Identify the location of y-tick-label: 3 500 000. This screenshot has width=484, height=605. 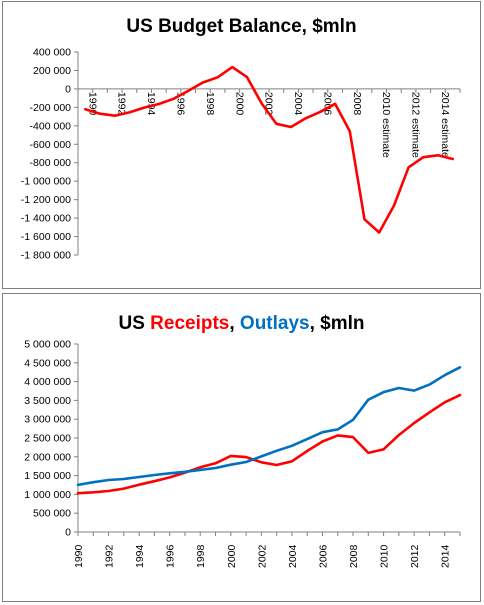
(47, 401).